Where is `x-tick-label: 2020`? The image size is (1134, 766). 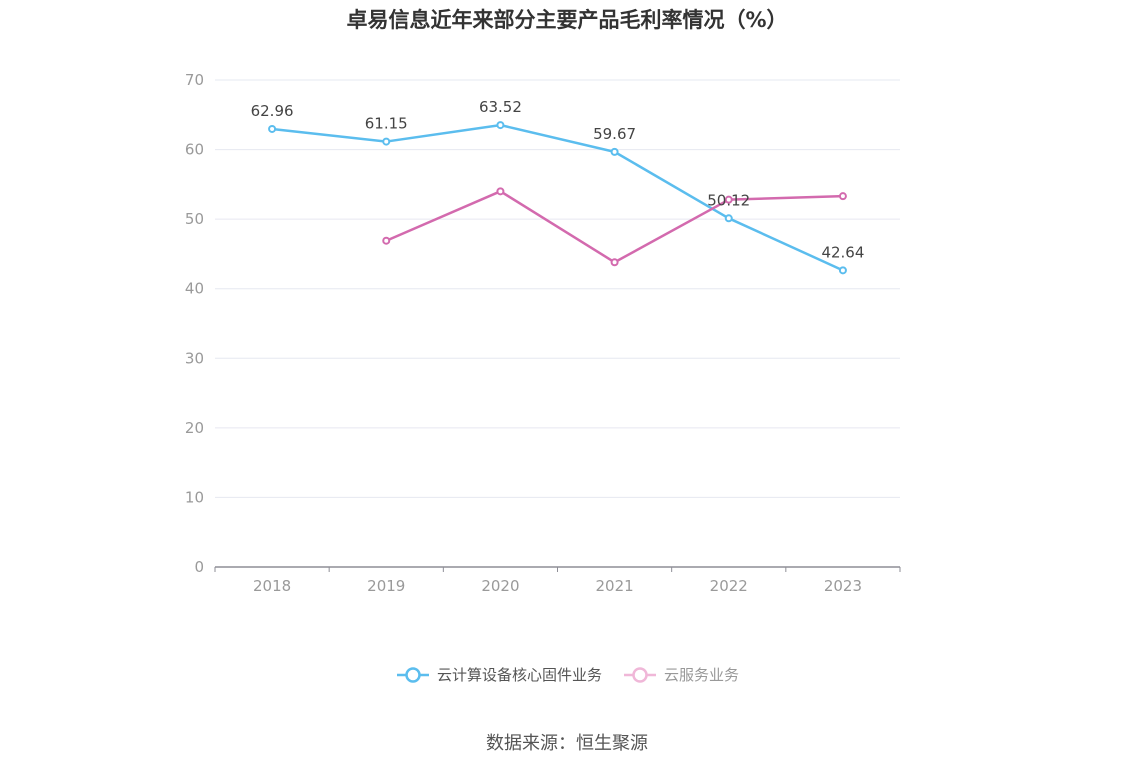 x-tick-label: 2020 is located at coordinates (500, 586).